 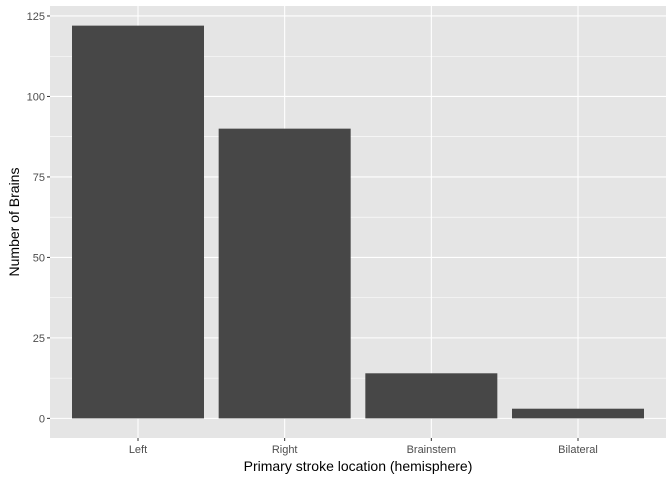 I want to click on x-axis-title: Primary stroke location (hemisphere), so click(x=358, y=466).